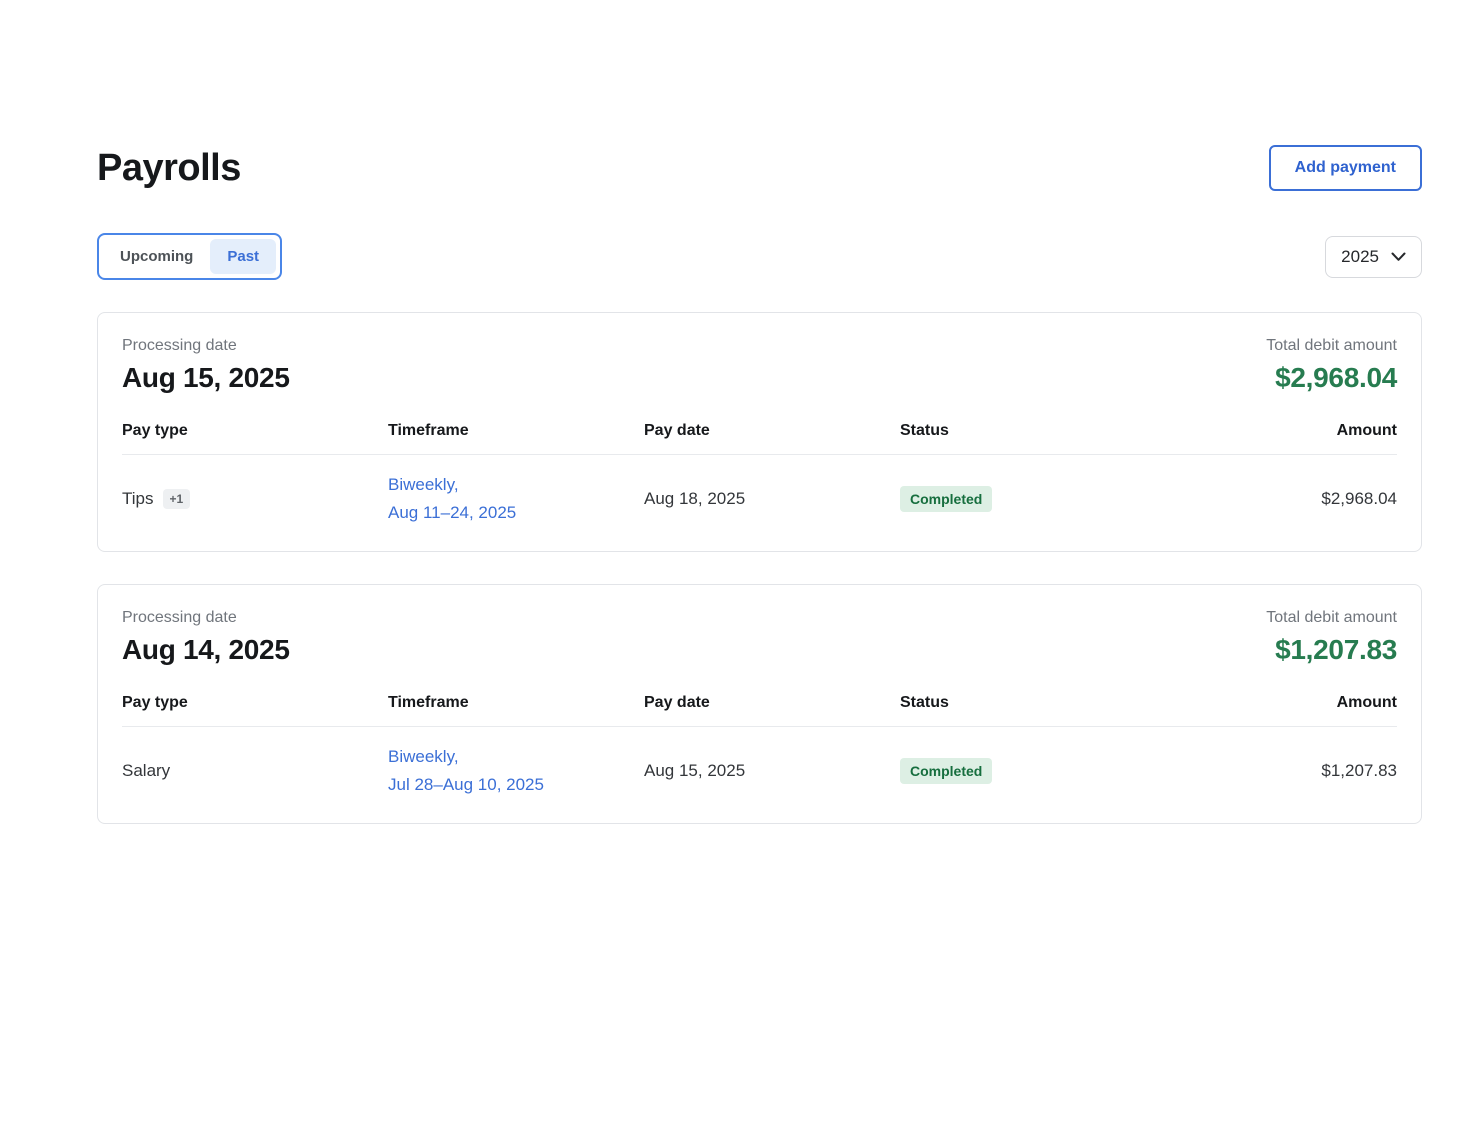 This screenshot has height=1132, width=1480. I want to click on timeframe-link: Biweekly, Jul 28–Aug 10, 2025, so click(466, 770).